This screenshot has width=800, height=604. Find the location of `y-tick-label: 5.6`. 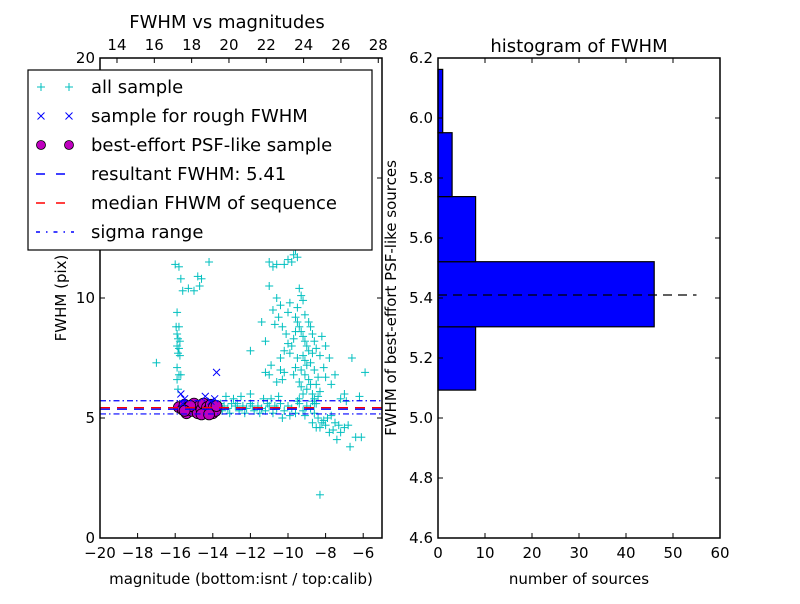

y-tick-label: 5.6 is located at coordinates (421, 238).